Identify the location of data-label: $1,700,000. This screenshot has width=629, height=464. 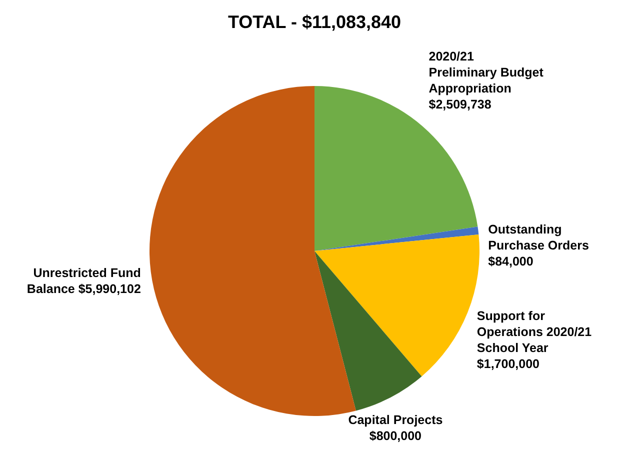
(508, 364).